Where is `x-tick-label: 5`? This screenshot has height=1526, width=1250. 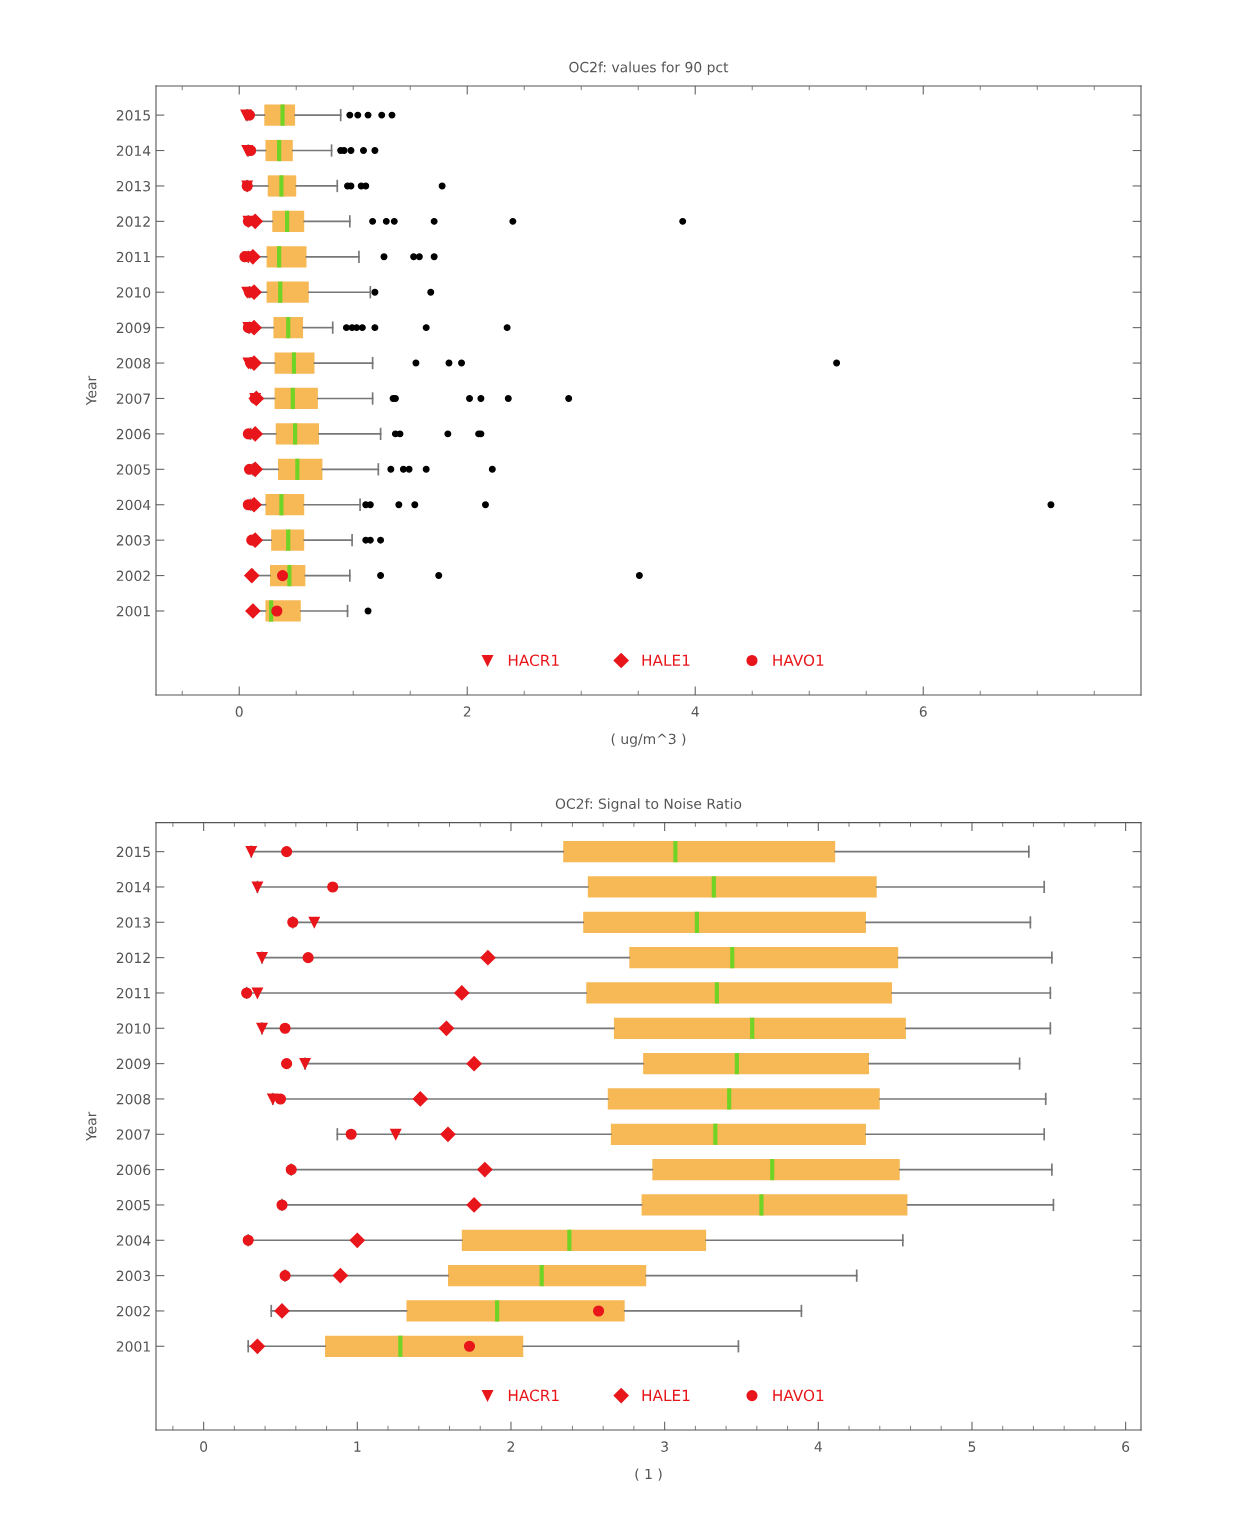 x-tick-label: 5 is located at coordinates (972, 1446).